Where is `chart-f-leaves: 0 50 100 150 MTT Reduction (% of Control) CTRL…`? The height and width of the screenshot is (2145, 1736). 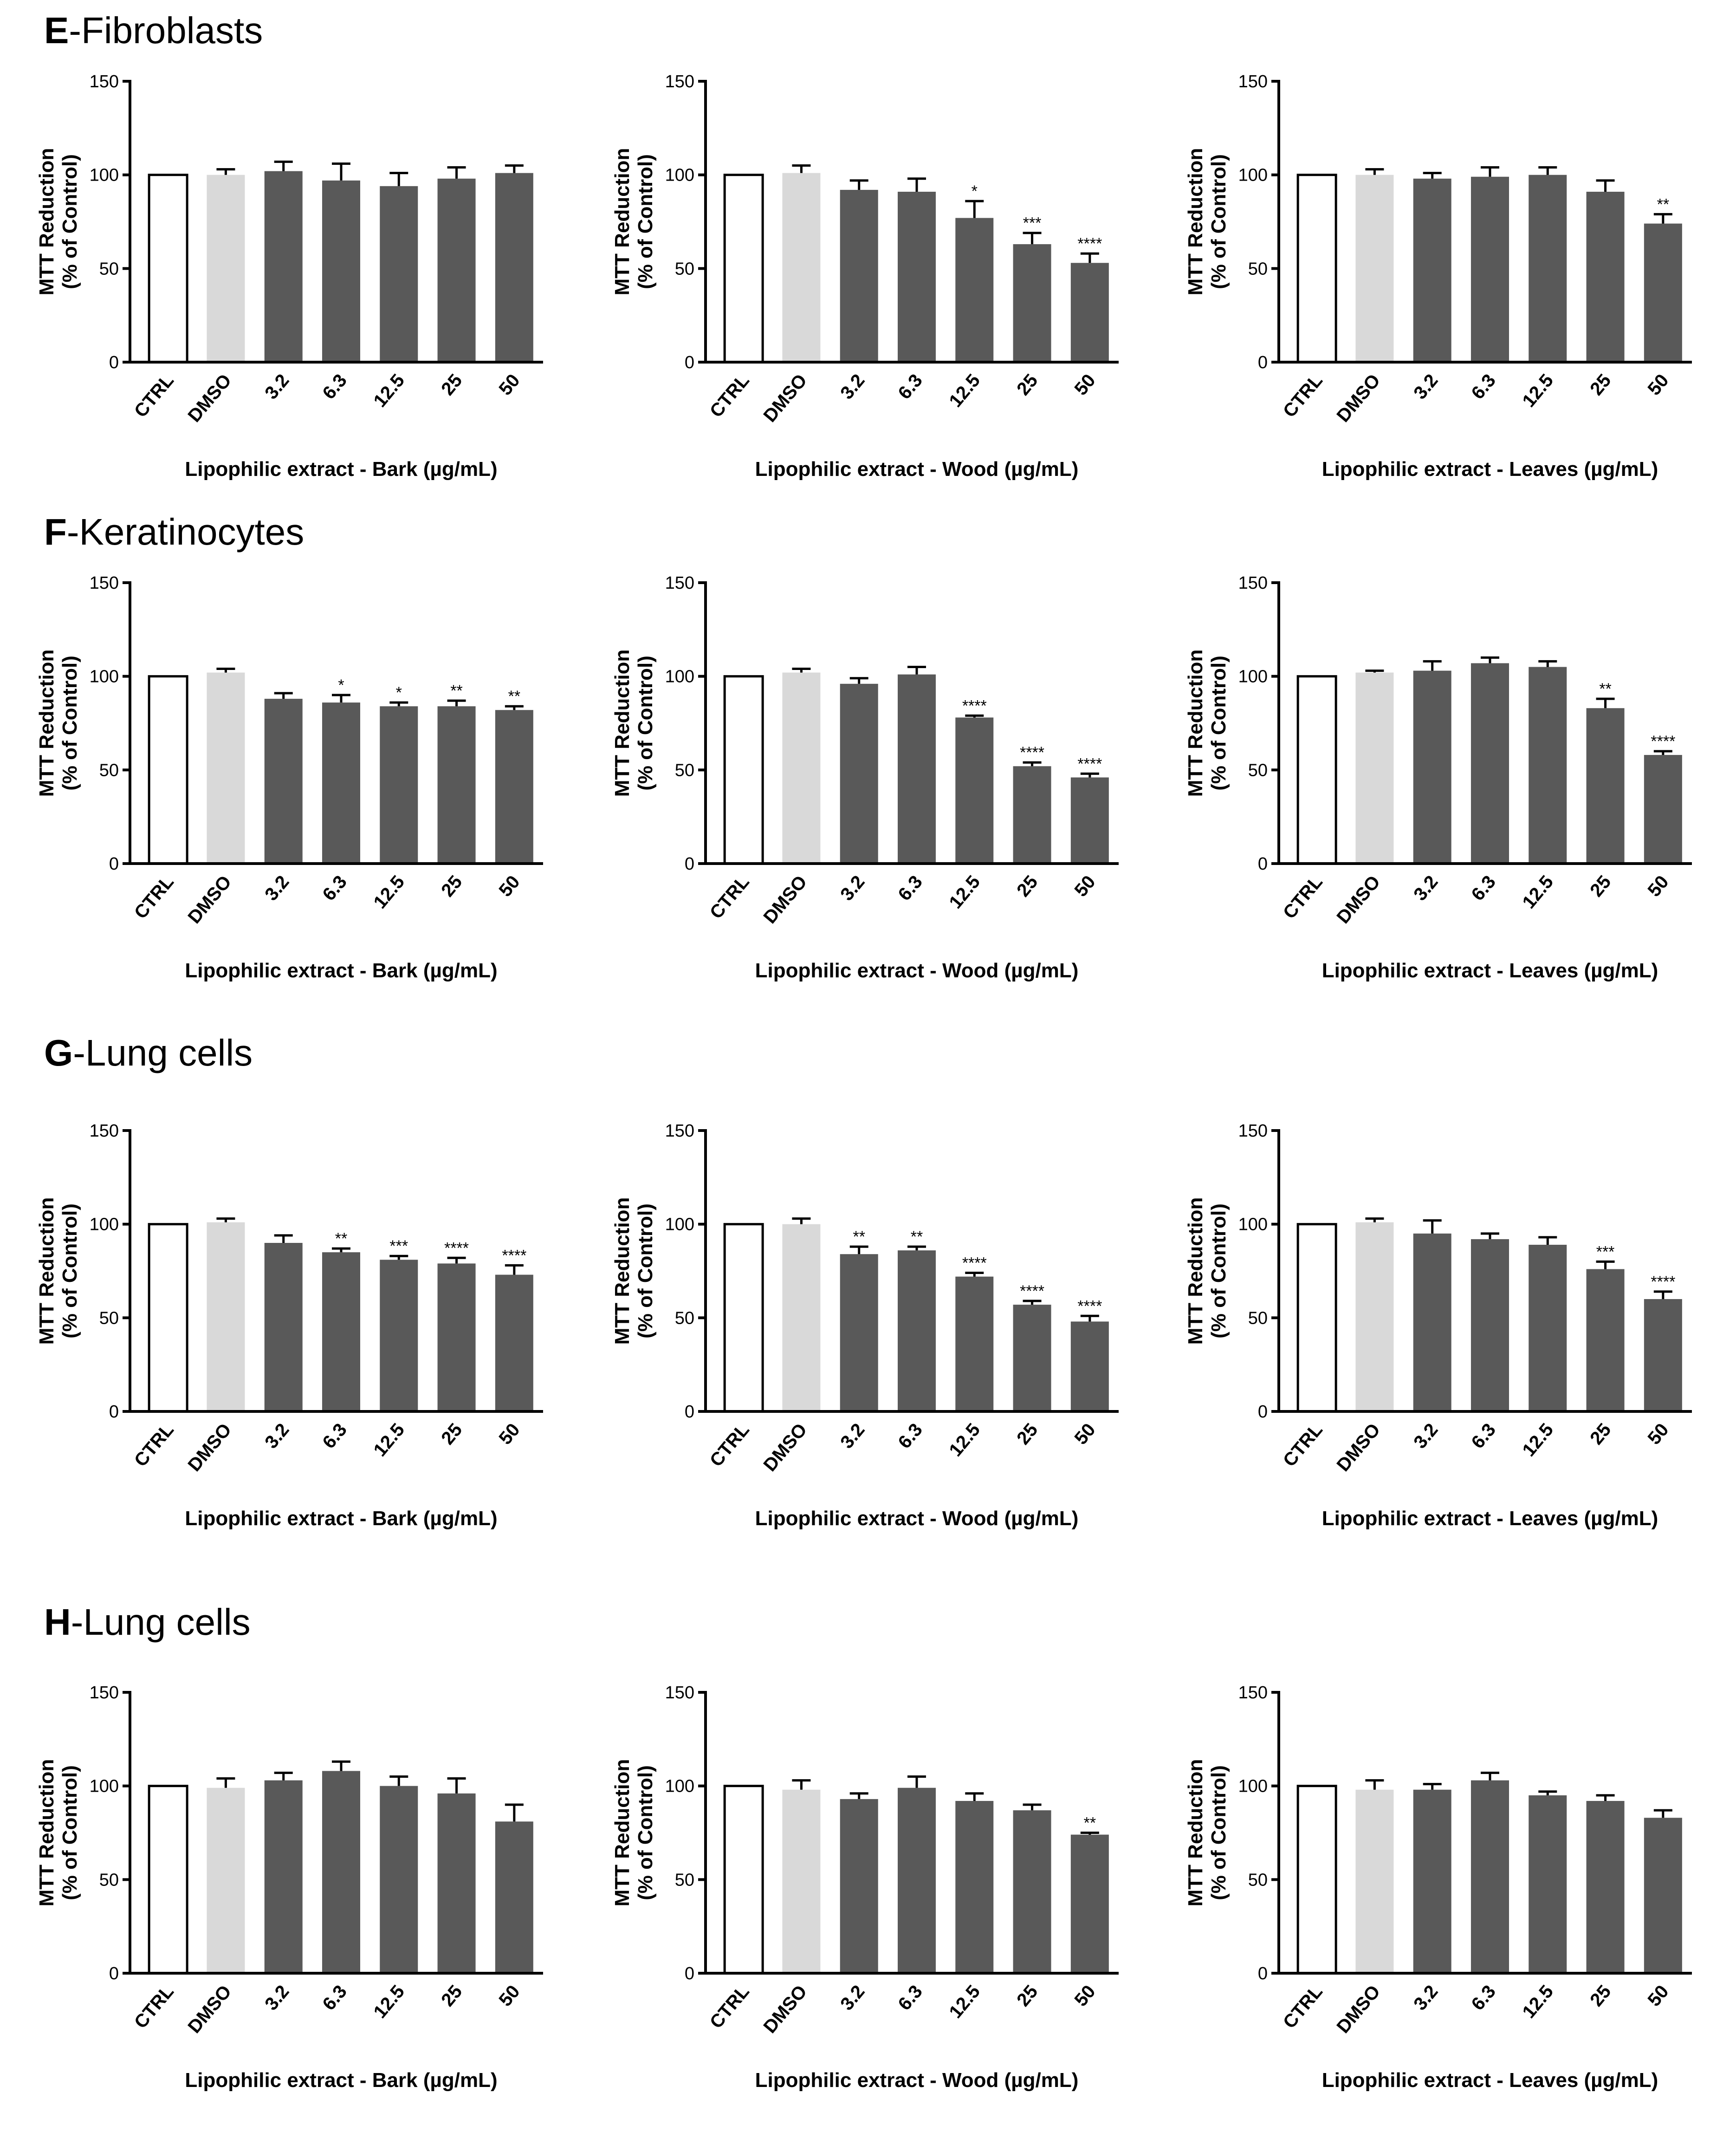 chart-f-leaves: 0 50 100 150 MTT Reduction (% of Control) CTRL… is located at coordinates (1448, 803).